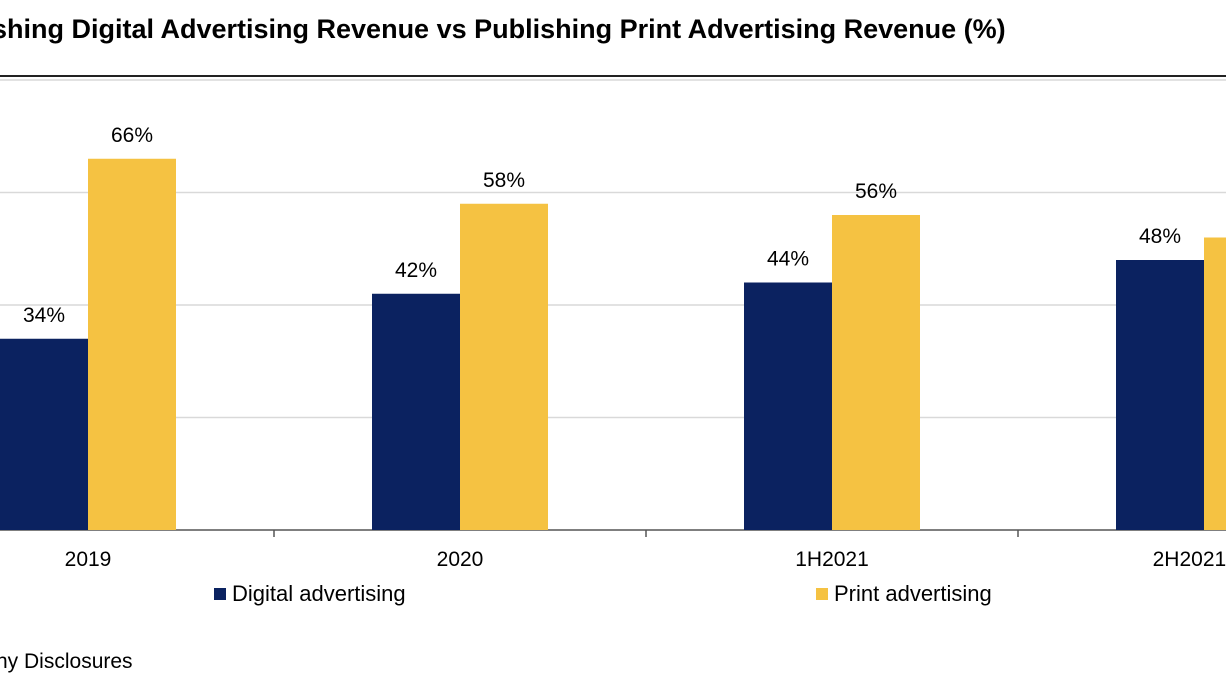 Image resolution: width=1226 pixels, height=690 pixels. Describe the element at coordinates (220, 594) in the screenshot. I see `legend-swatch-digital` at that location.